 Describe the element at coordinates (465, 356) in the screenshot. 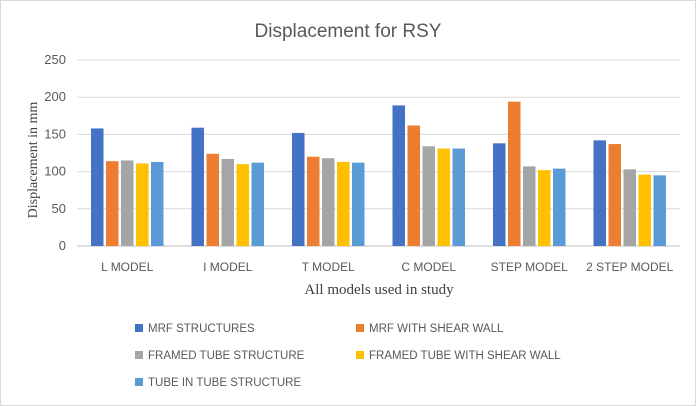

I see `legend-label: FRAMED TUBE WITH SHEAR WALL` at that location.